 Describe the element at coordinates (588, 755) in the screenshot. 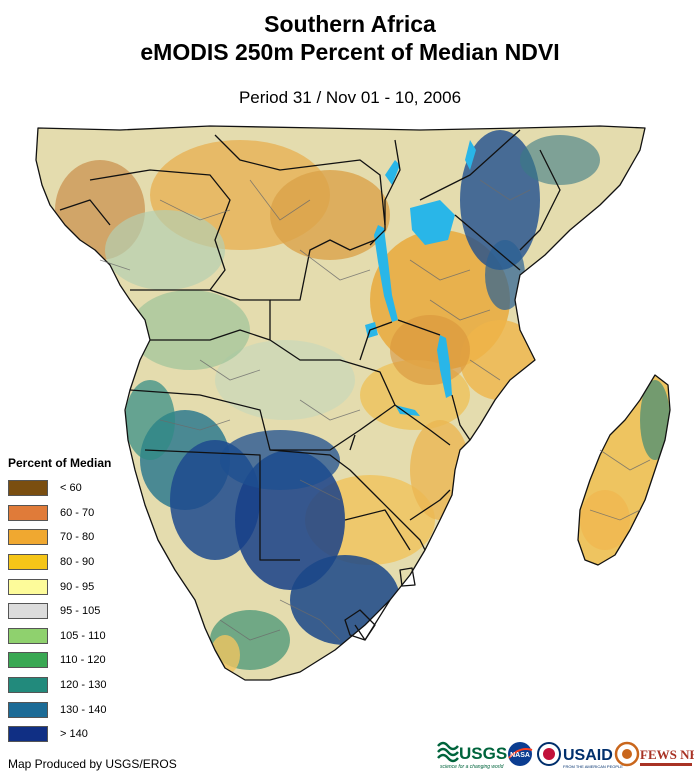

I see `usaid-wordmark: USAID` at that location.